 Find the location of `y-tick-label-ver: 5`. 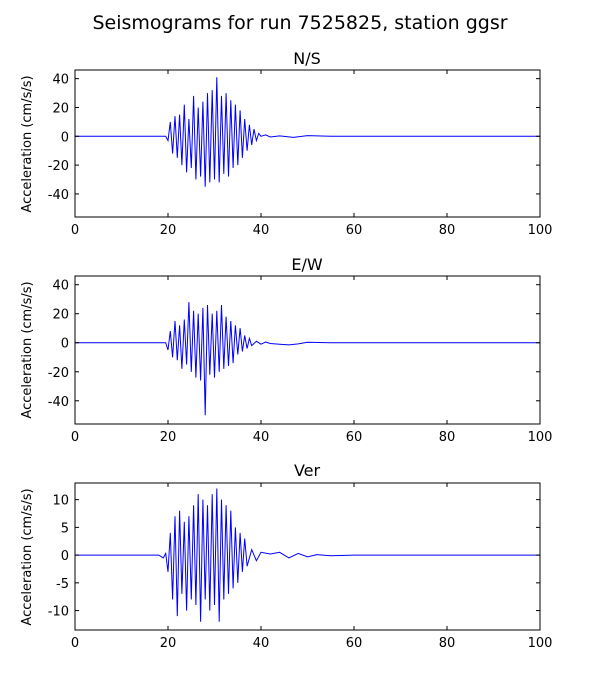

y-tick-label-ver: 5 is located at coordinates (65, 528).